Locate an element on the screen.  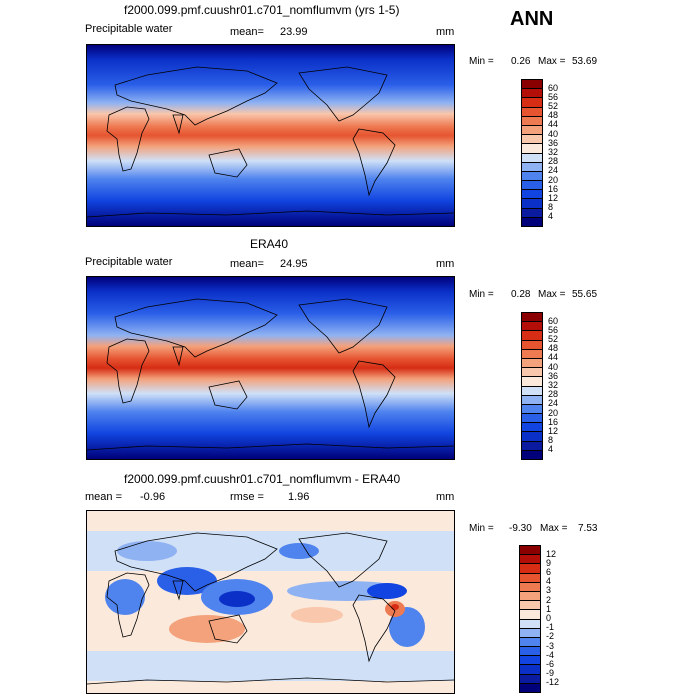
colorbar-tick-label: 0 is located at coordinates (549, 618).